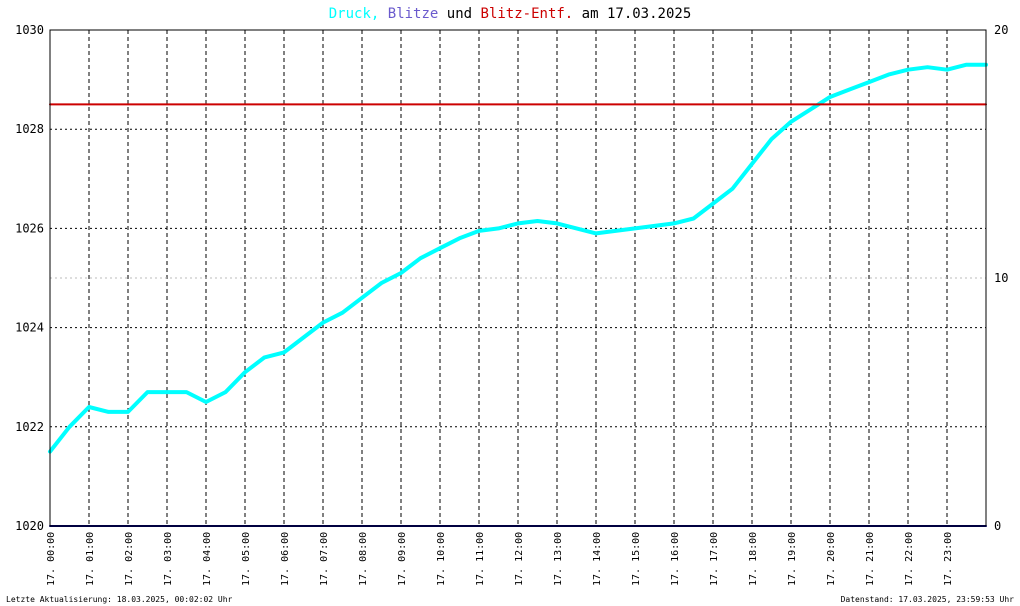 The width and height of the screenshot is (1020, 606). I want to click on y-right-tick-label: 10, so click(1001, 278).